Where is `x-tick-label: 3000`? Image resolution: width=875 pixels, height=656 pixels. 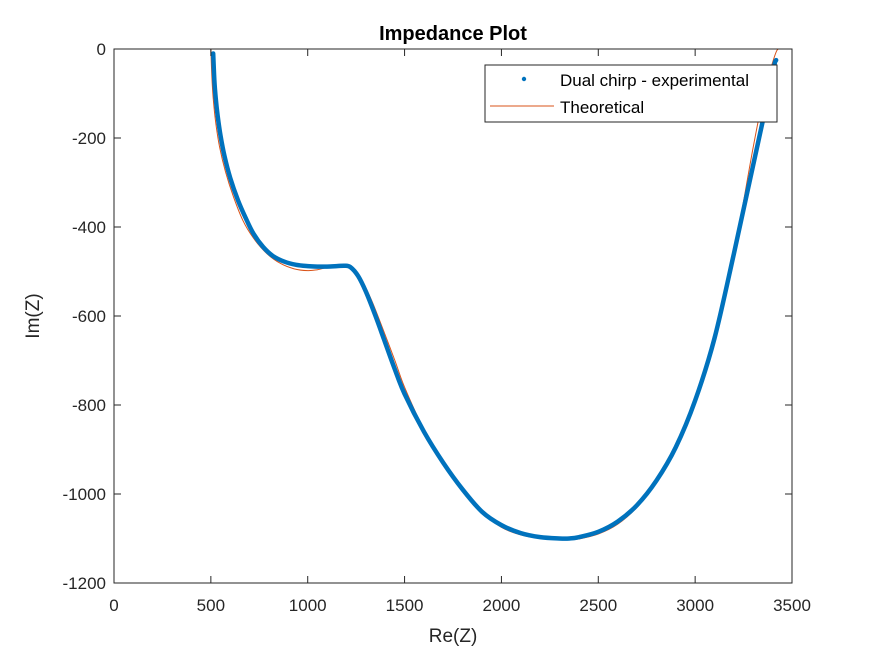
x-tick-label: 3000 is located at coordinates (695, 605).